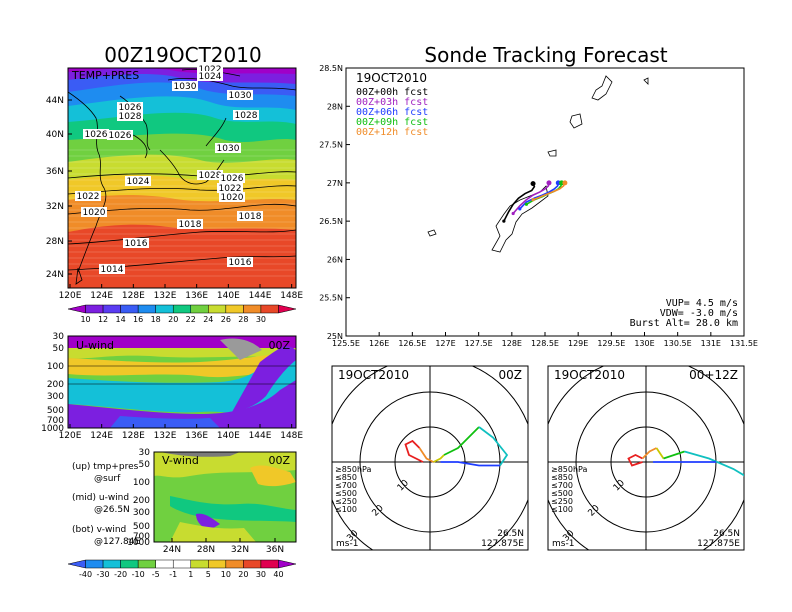 The width and height of the screenshot is (792, 612). Describe the element at coordinates (226, 319) in the screenshot. I see `colorbar-label: 26` at that location.